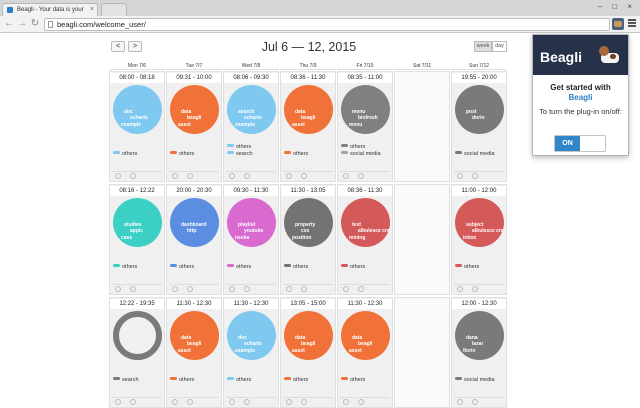 The image size is (640, 408). Describe the element at coordinates (368, 118) in the screenshot. I see `keyword-label: biofresh` at that location.